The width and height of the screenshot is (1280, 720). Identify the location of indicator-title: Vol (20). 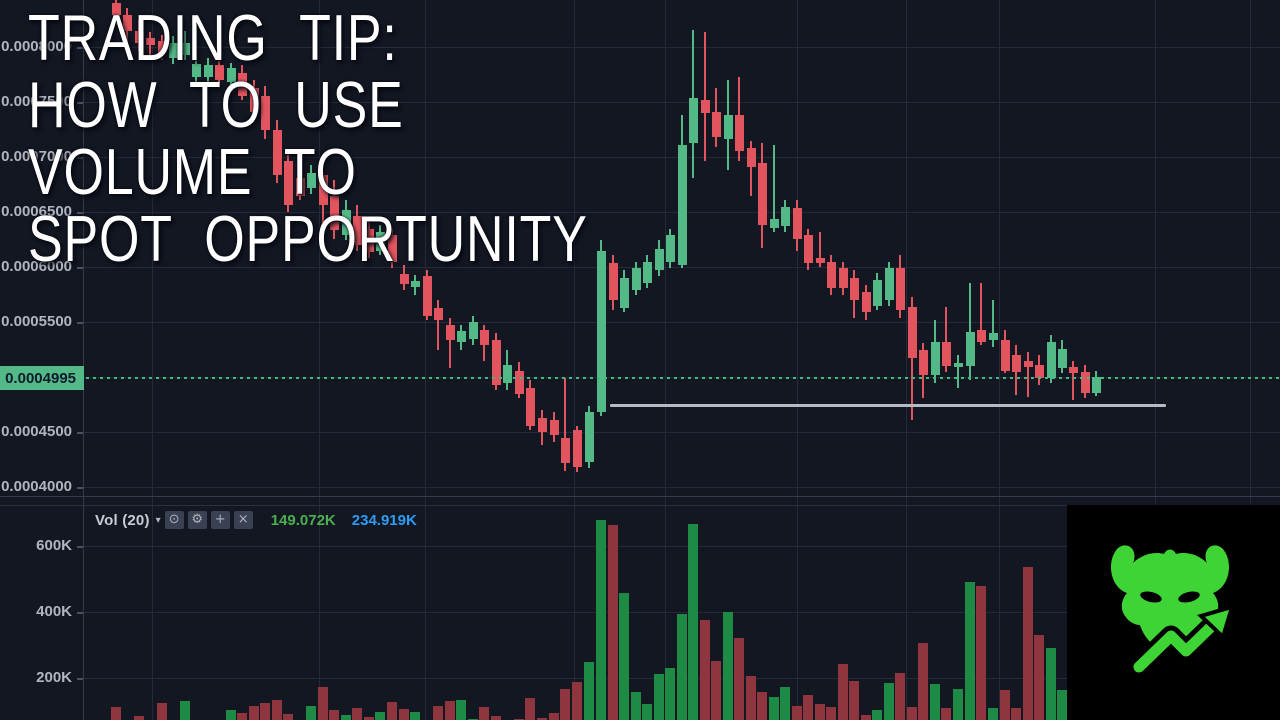
(122, 520).